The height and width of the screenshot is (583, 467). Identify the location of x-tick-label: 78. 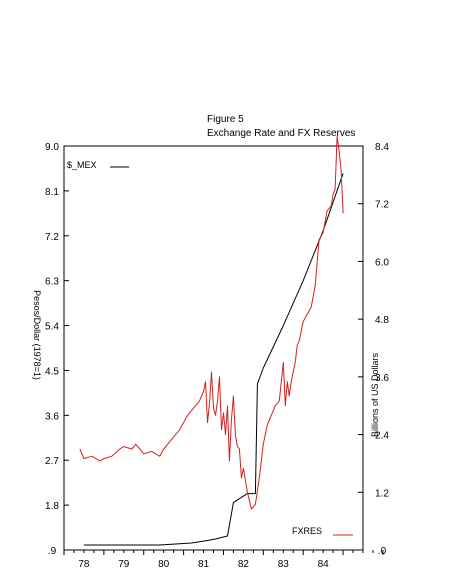
(84, 564).